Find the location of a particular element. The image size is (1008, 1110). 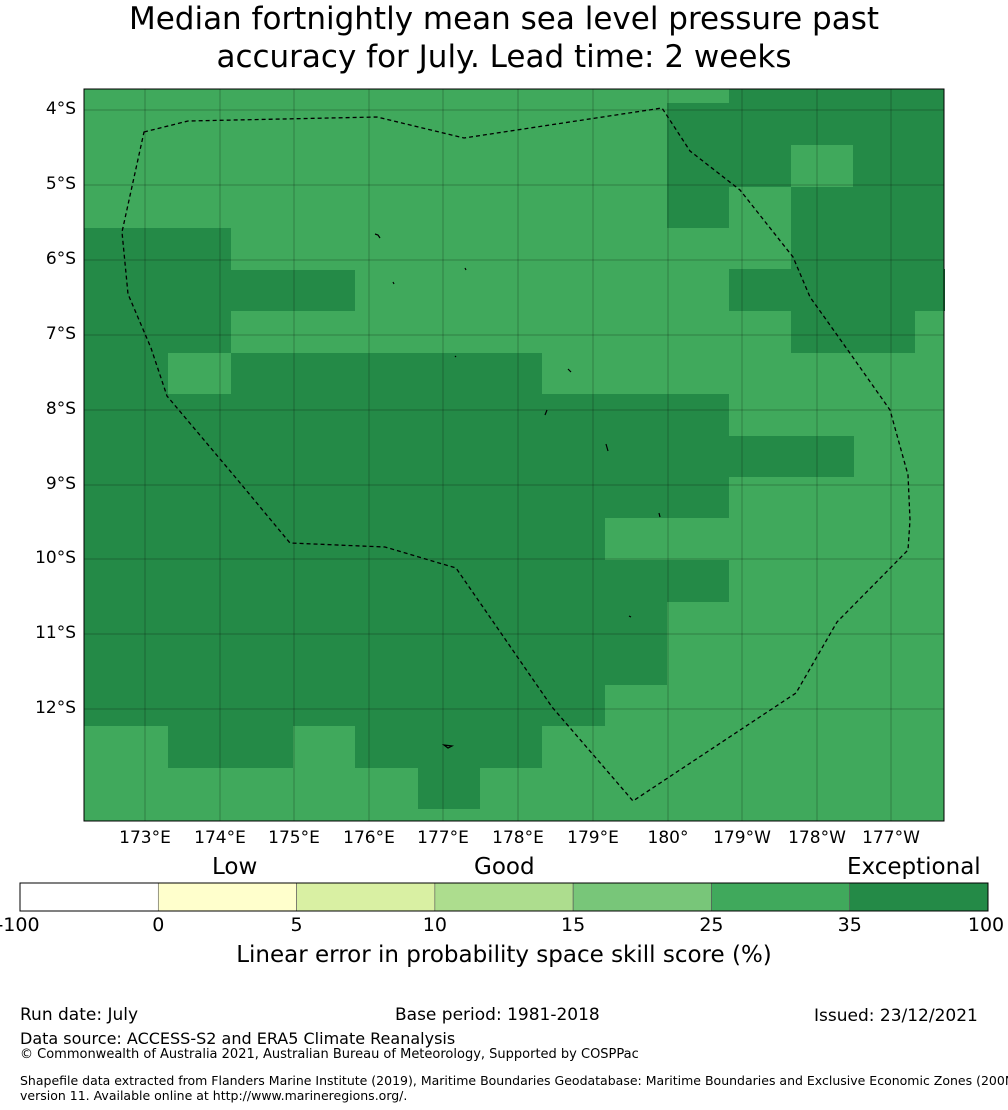

colorbar-tick-label: 0 is located at coordinates (158, 925).